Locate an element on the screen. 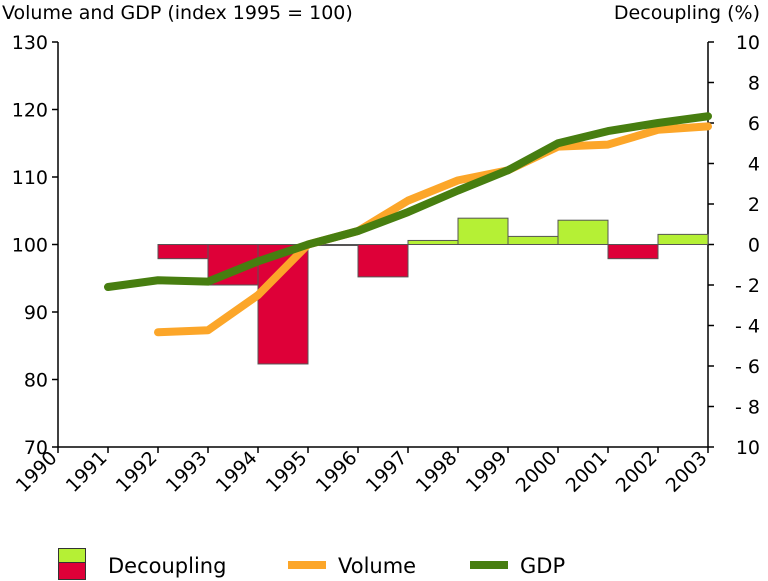  x-tick-label: 1996 is located at coordinates (337, 472).